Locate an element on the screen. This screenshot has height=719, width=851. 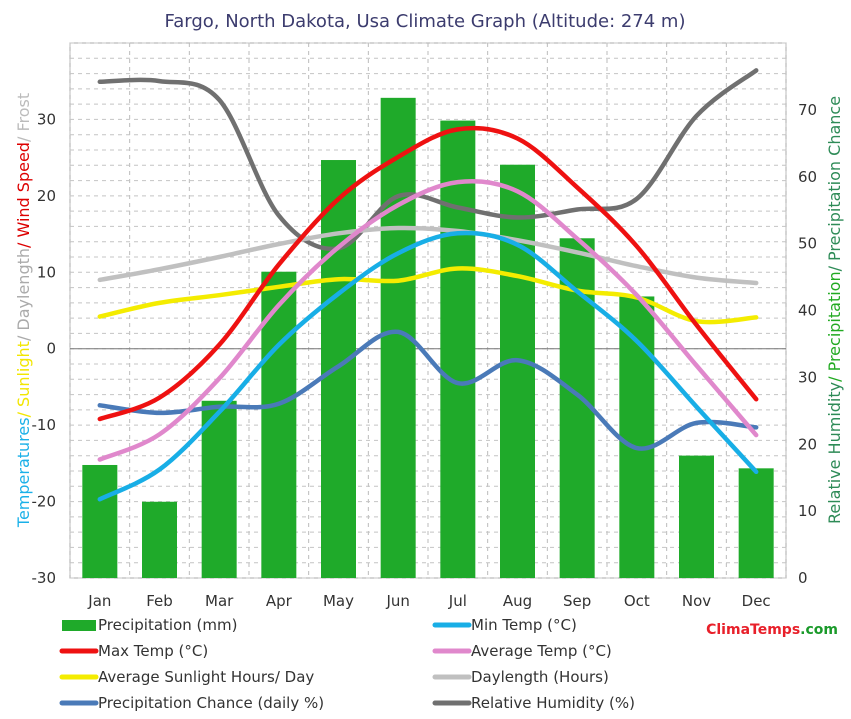
legend-label: Average Temp (°C) is located at coordinates (541, 651).